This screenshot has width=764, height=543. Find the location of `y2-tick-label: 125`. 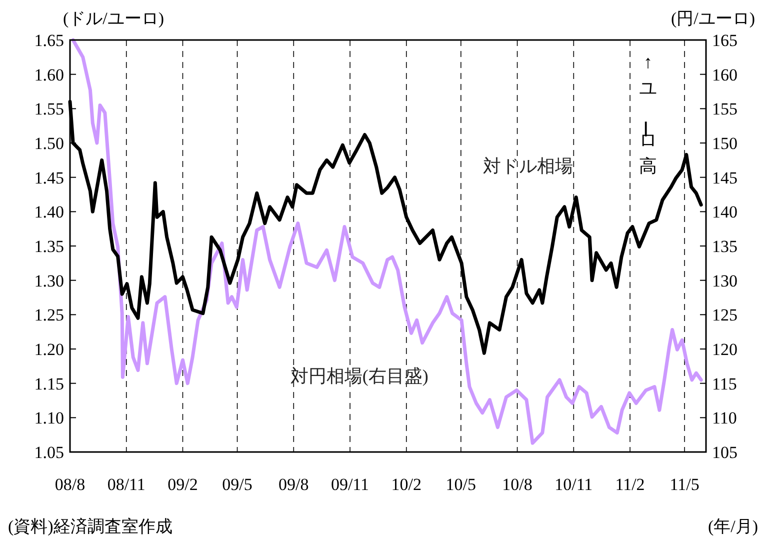

y2-tick-label: 125 is located at coordinates (725, 315).